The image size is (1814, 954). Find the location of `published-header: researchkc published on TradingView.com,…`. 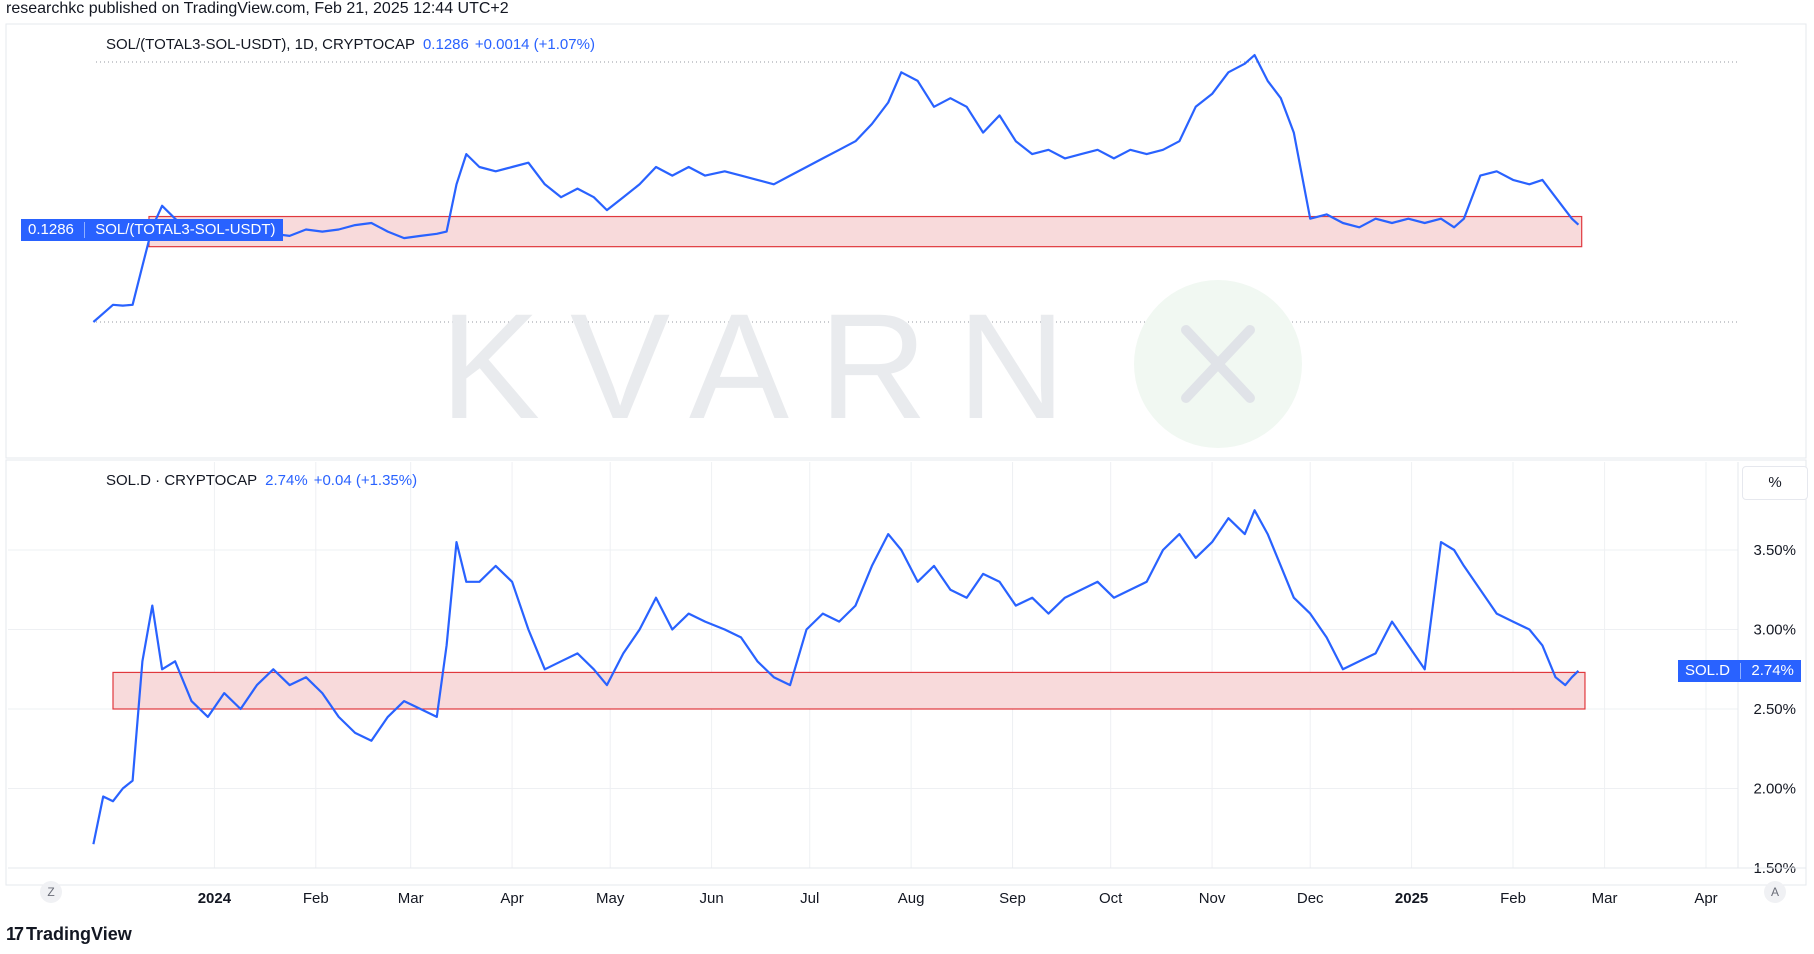

published-header: researchkc published on TradingView.com,… is located at coordinates (257, 8).